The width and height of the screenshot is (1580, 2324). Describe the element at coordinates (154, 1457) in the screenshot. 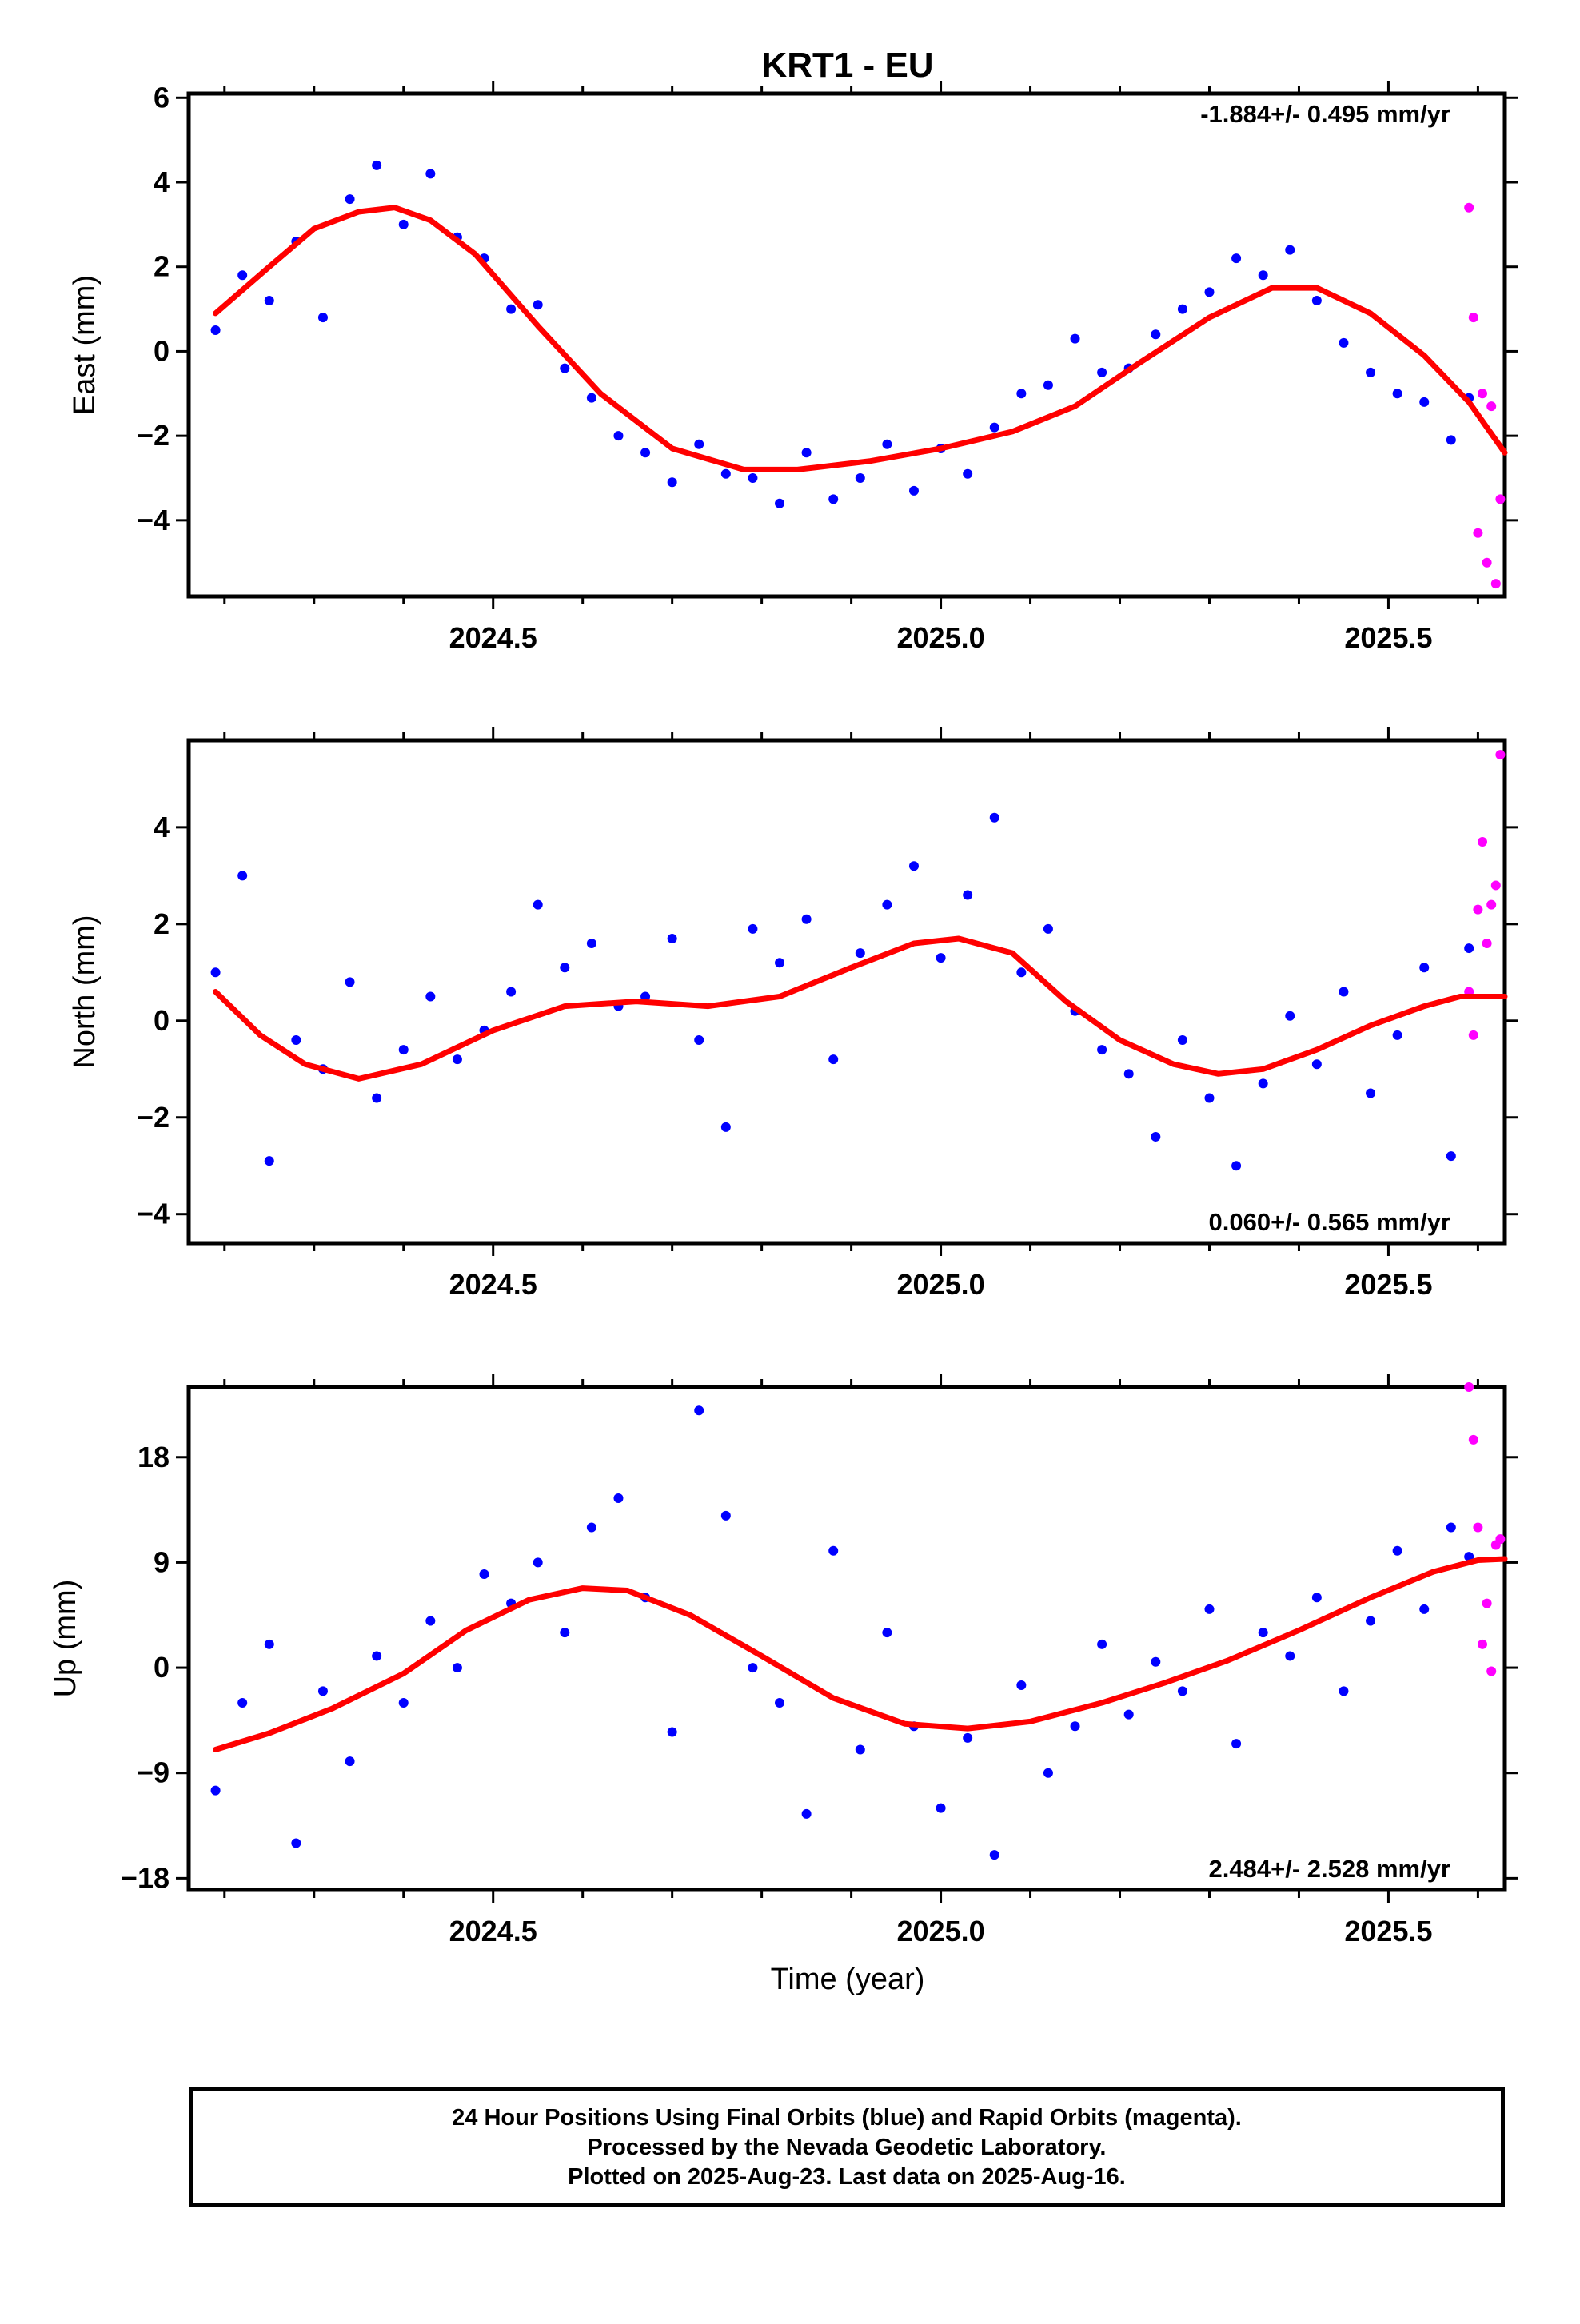

I see `up-y-tick-label: 18` at that location.